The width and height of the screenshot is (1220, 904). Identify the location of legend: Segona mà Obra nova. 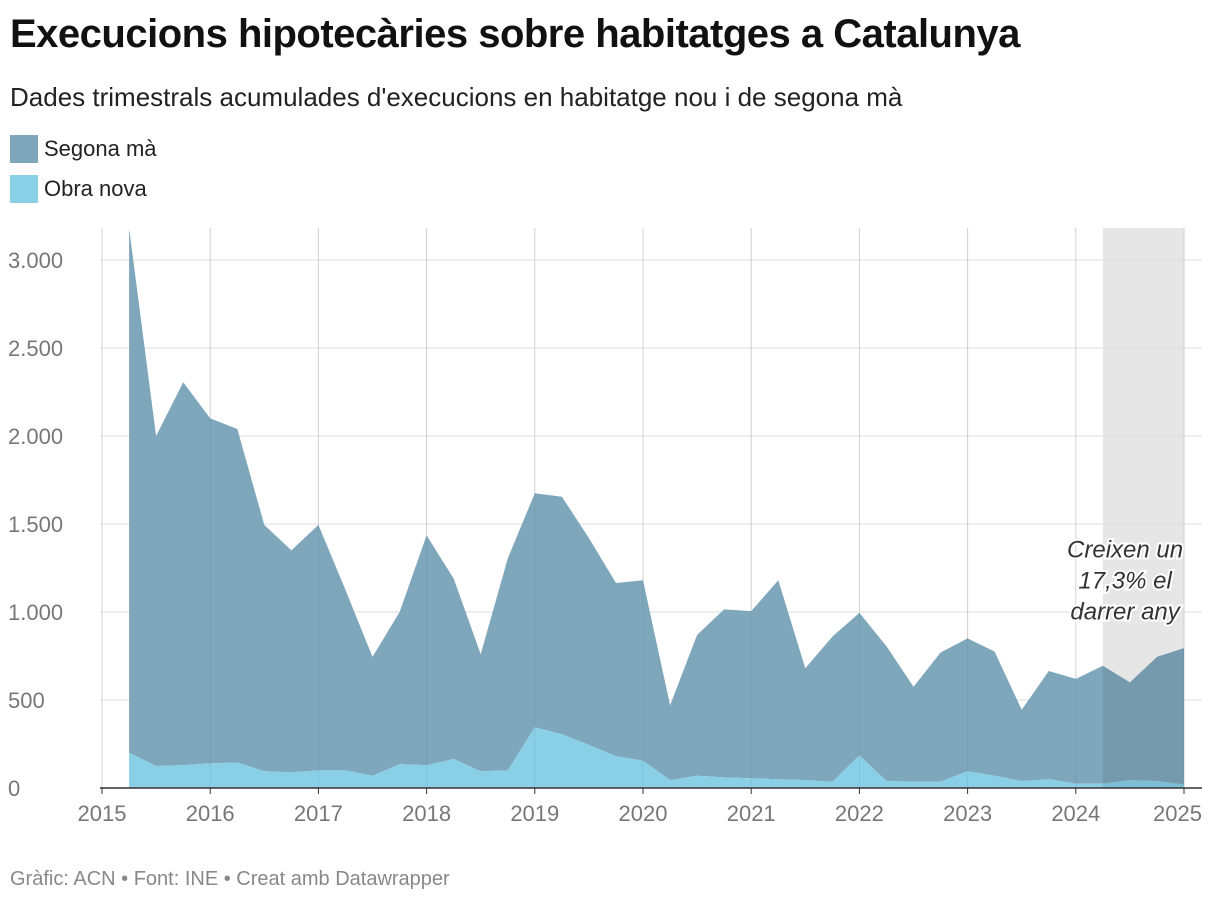
(83, 174).